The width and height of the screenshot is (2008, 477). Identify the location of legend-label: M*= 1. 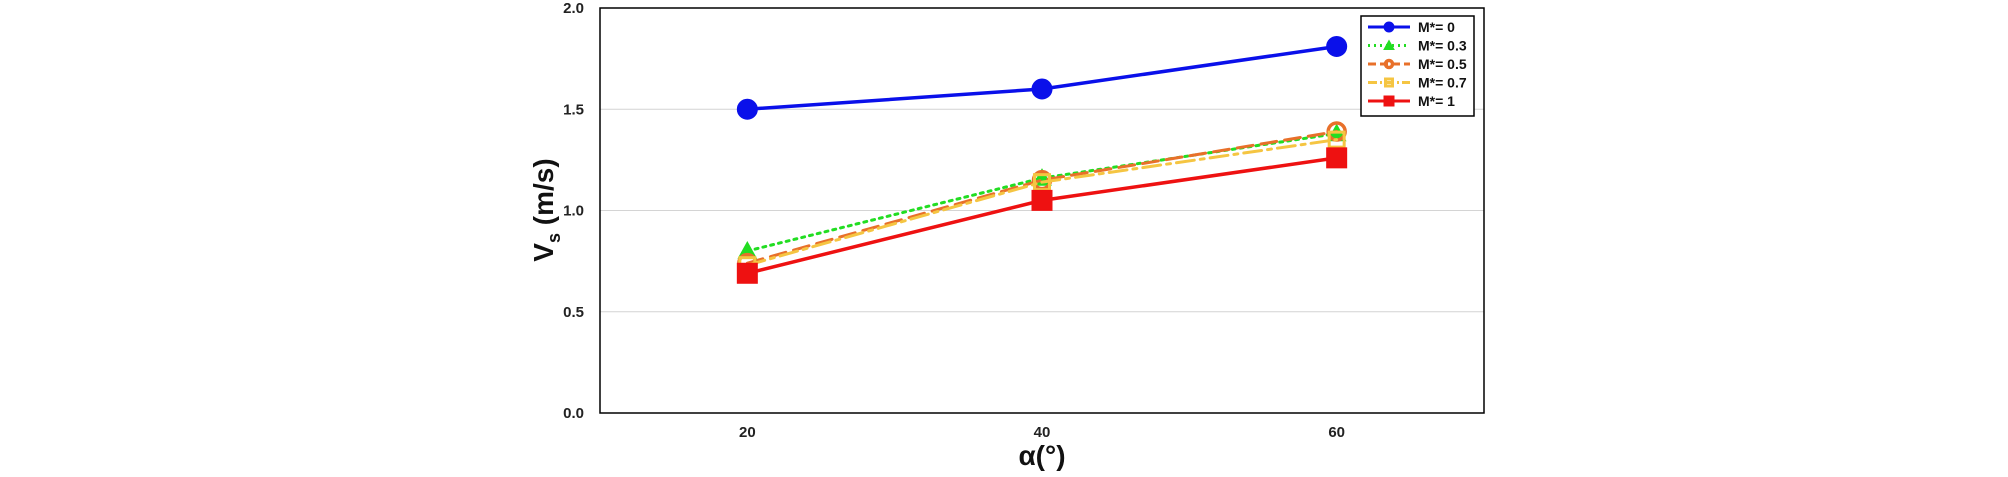
(1436, 101).